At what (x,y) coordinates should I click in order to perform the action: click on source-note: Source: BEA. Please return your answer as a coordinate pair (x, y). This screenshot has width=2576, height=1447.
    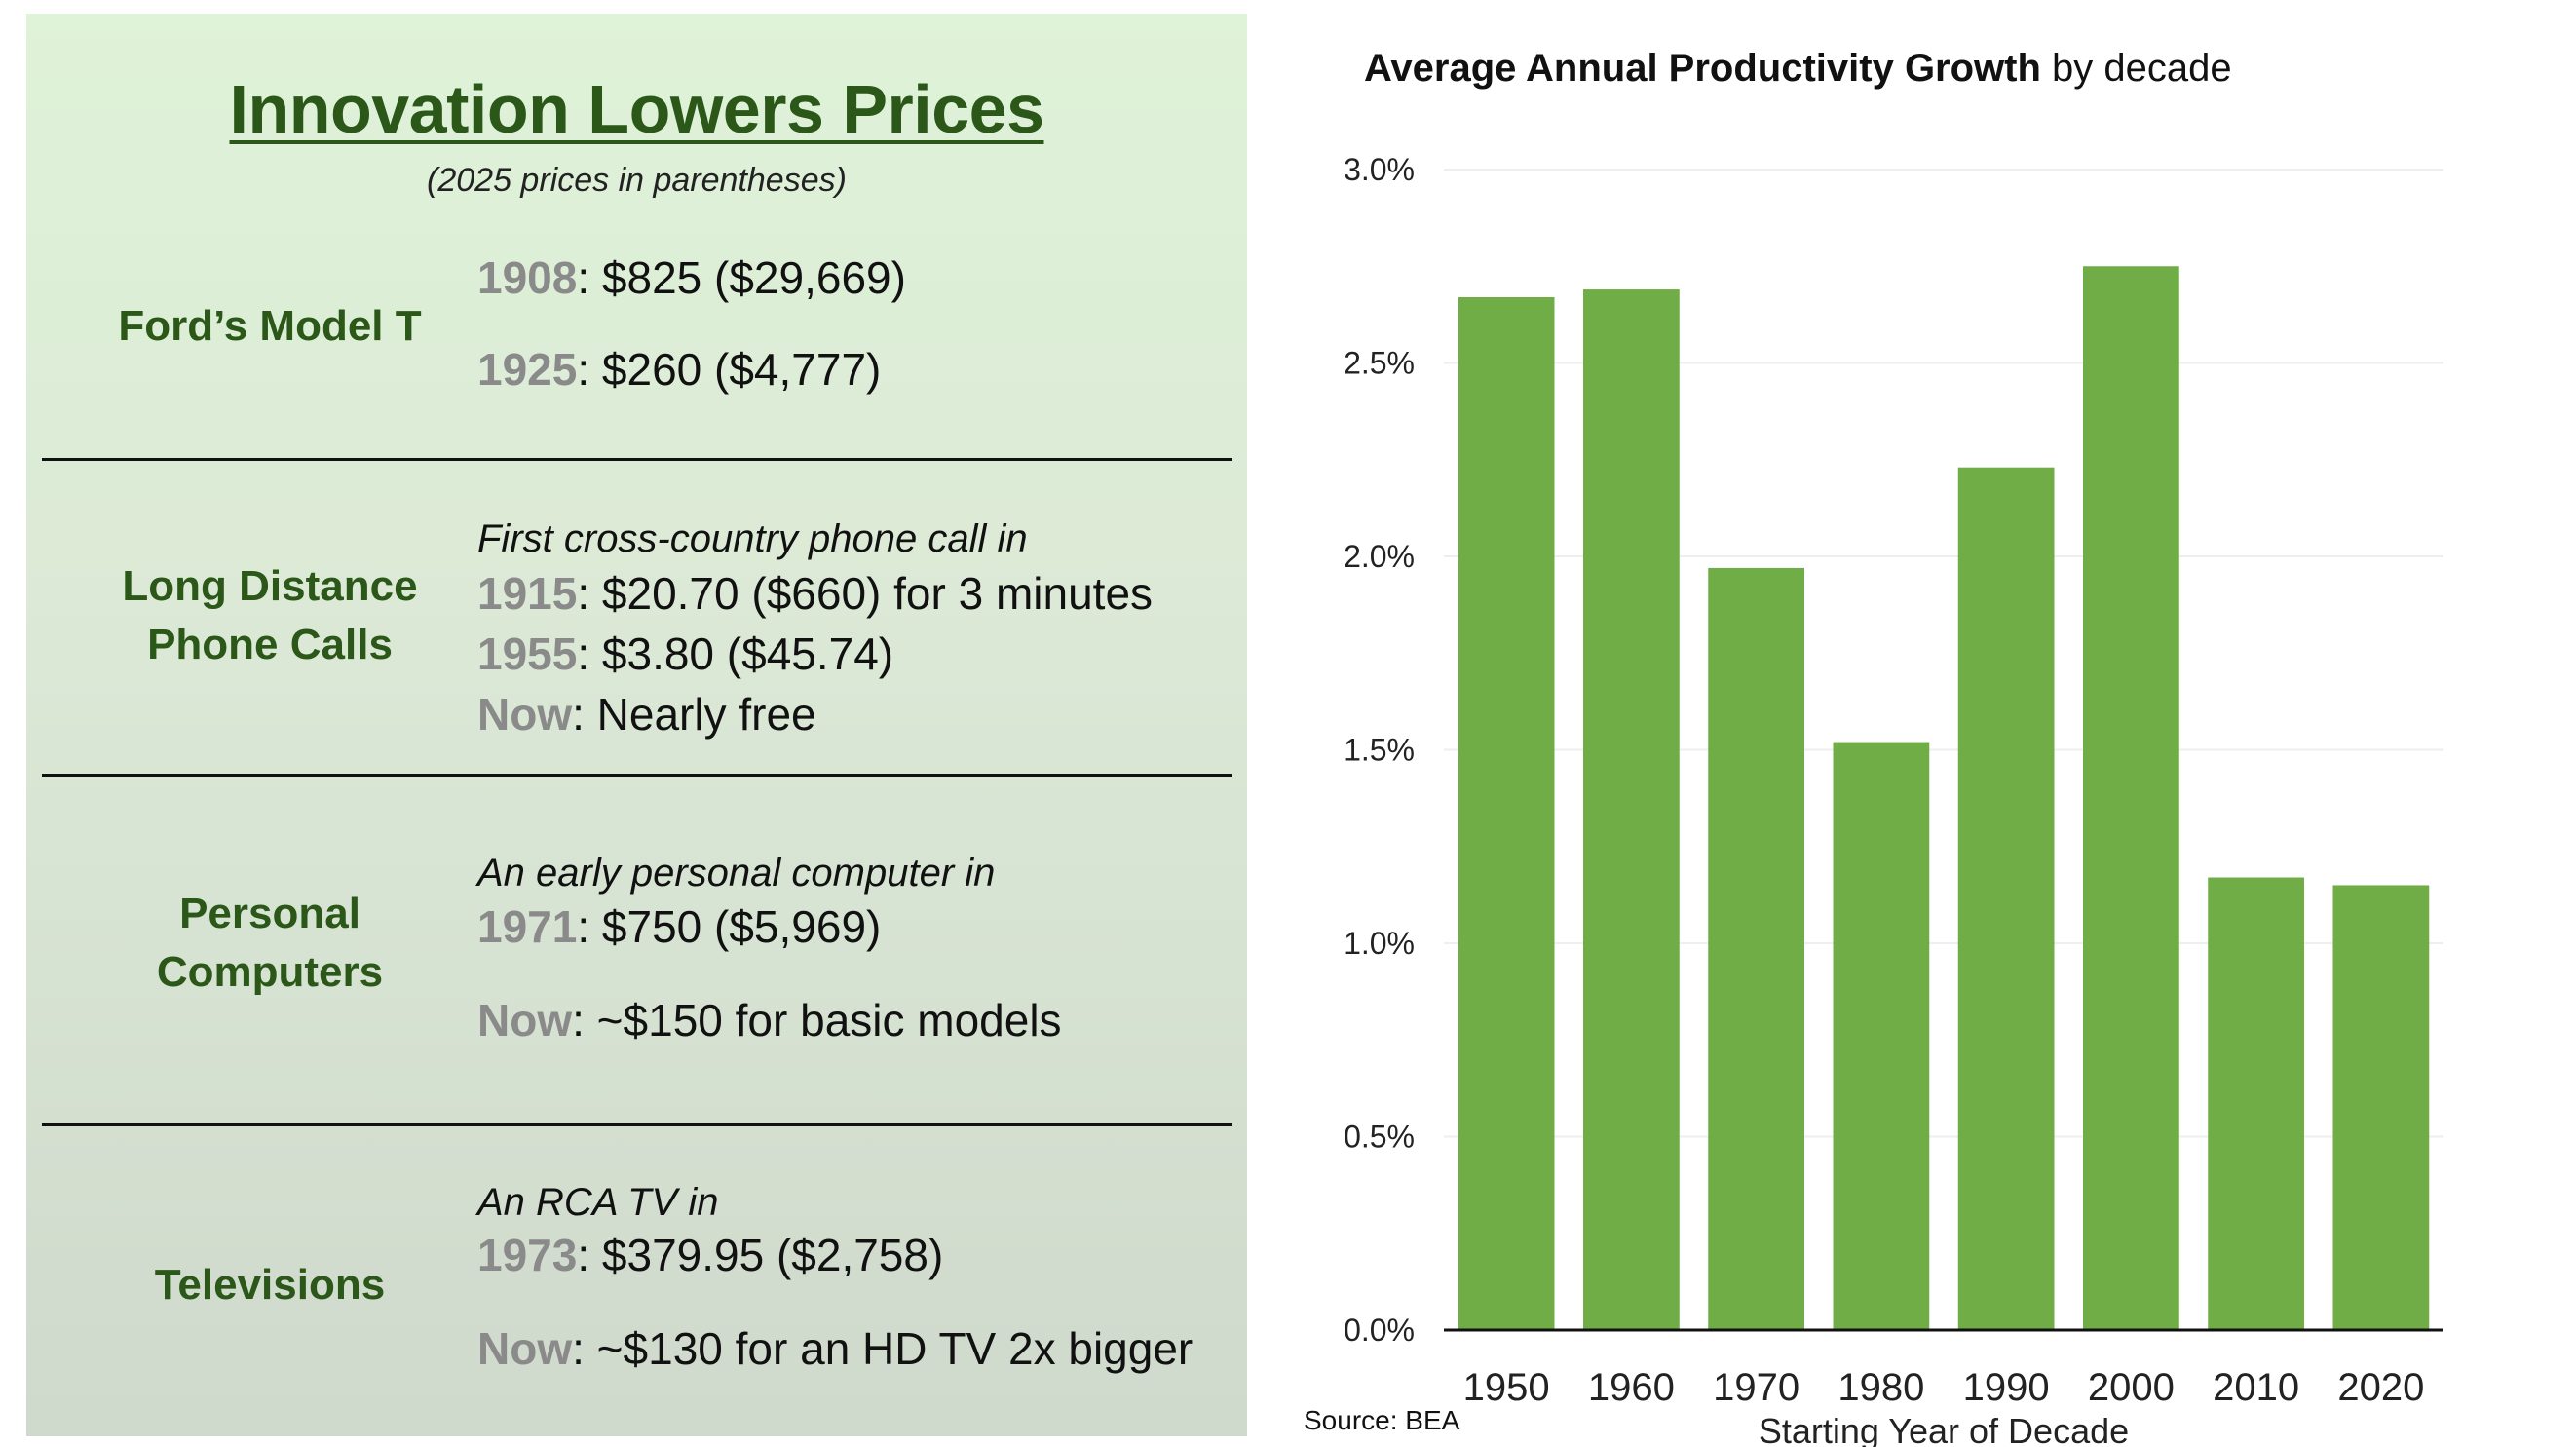
    Looking at the image, I should click on (1382, 1420).